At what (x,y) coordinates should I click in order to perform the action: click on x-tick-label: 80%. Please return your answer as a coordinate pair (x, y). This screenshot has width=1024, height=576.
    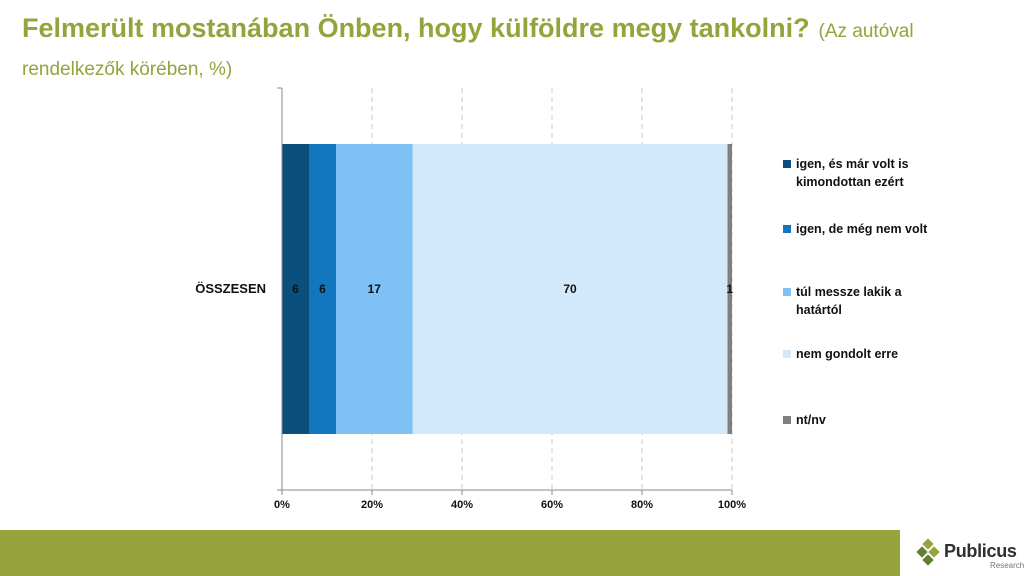
    Looking at the image, I should click on (642, 505).